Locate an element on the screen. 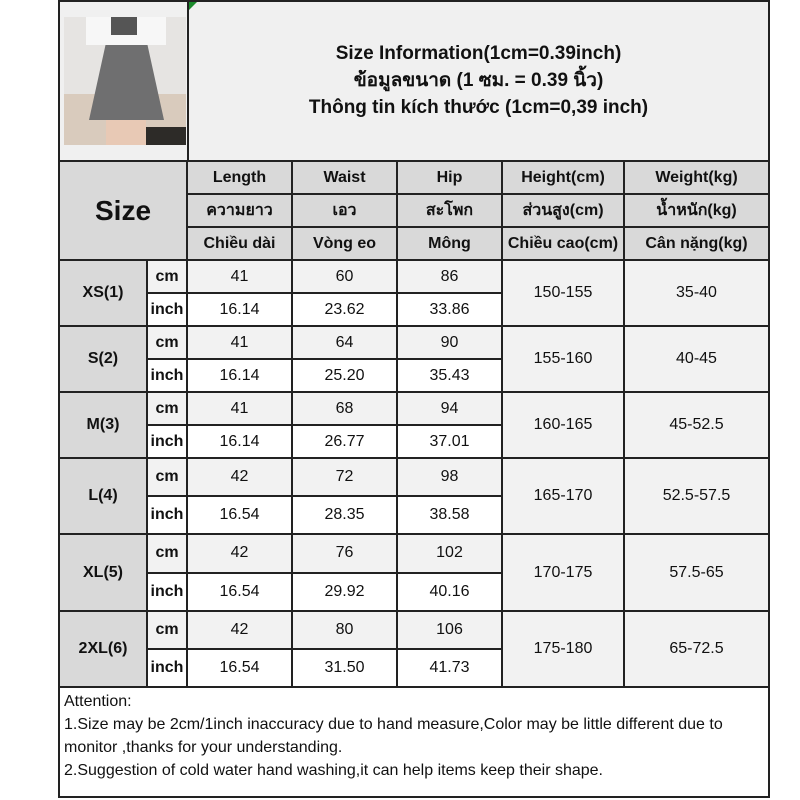  table-row-cm: M(3) cm 41 68 94 160-165 45-52.5 is located at coordinates (414, 425).